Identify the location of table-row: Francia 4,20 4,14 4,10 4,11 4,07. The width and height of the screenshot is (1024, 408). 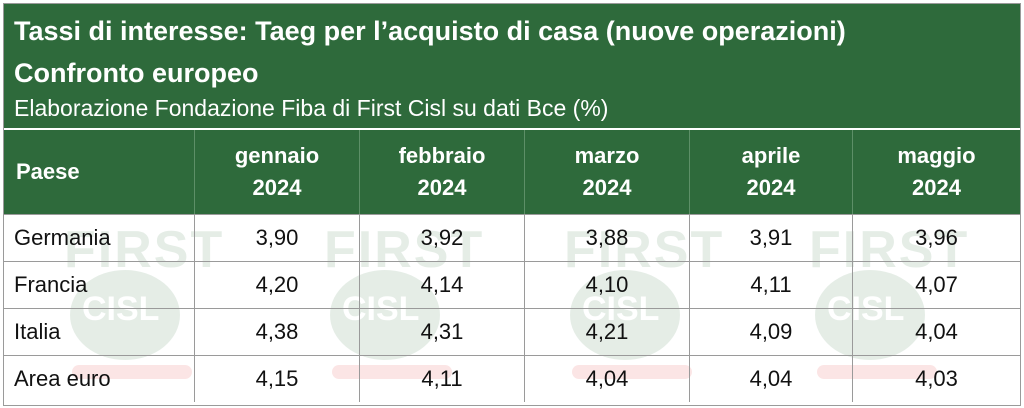
(512, 284).